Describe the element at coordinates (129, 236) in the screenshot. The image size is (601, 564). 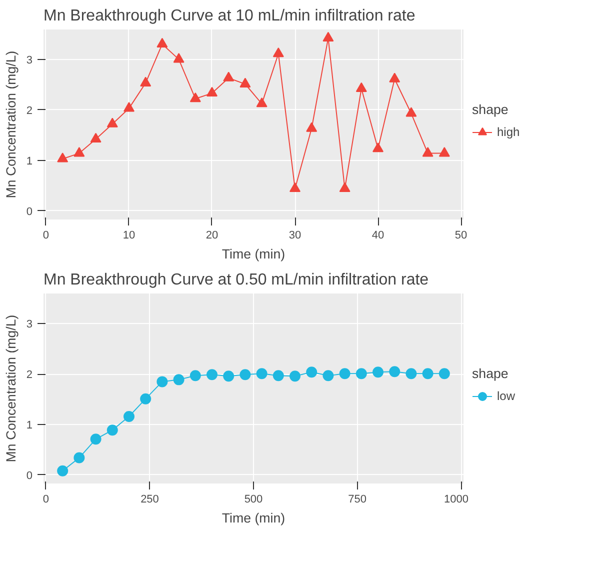
I see `x-tick-label: 10` at that location.